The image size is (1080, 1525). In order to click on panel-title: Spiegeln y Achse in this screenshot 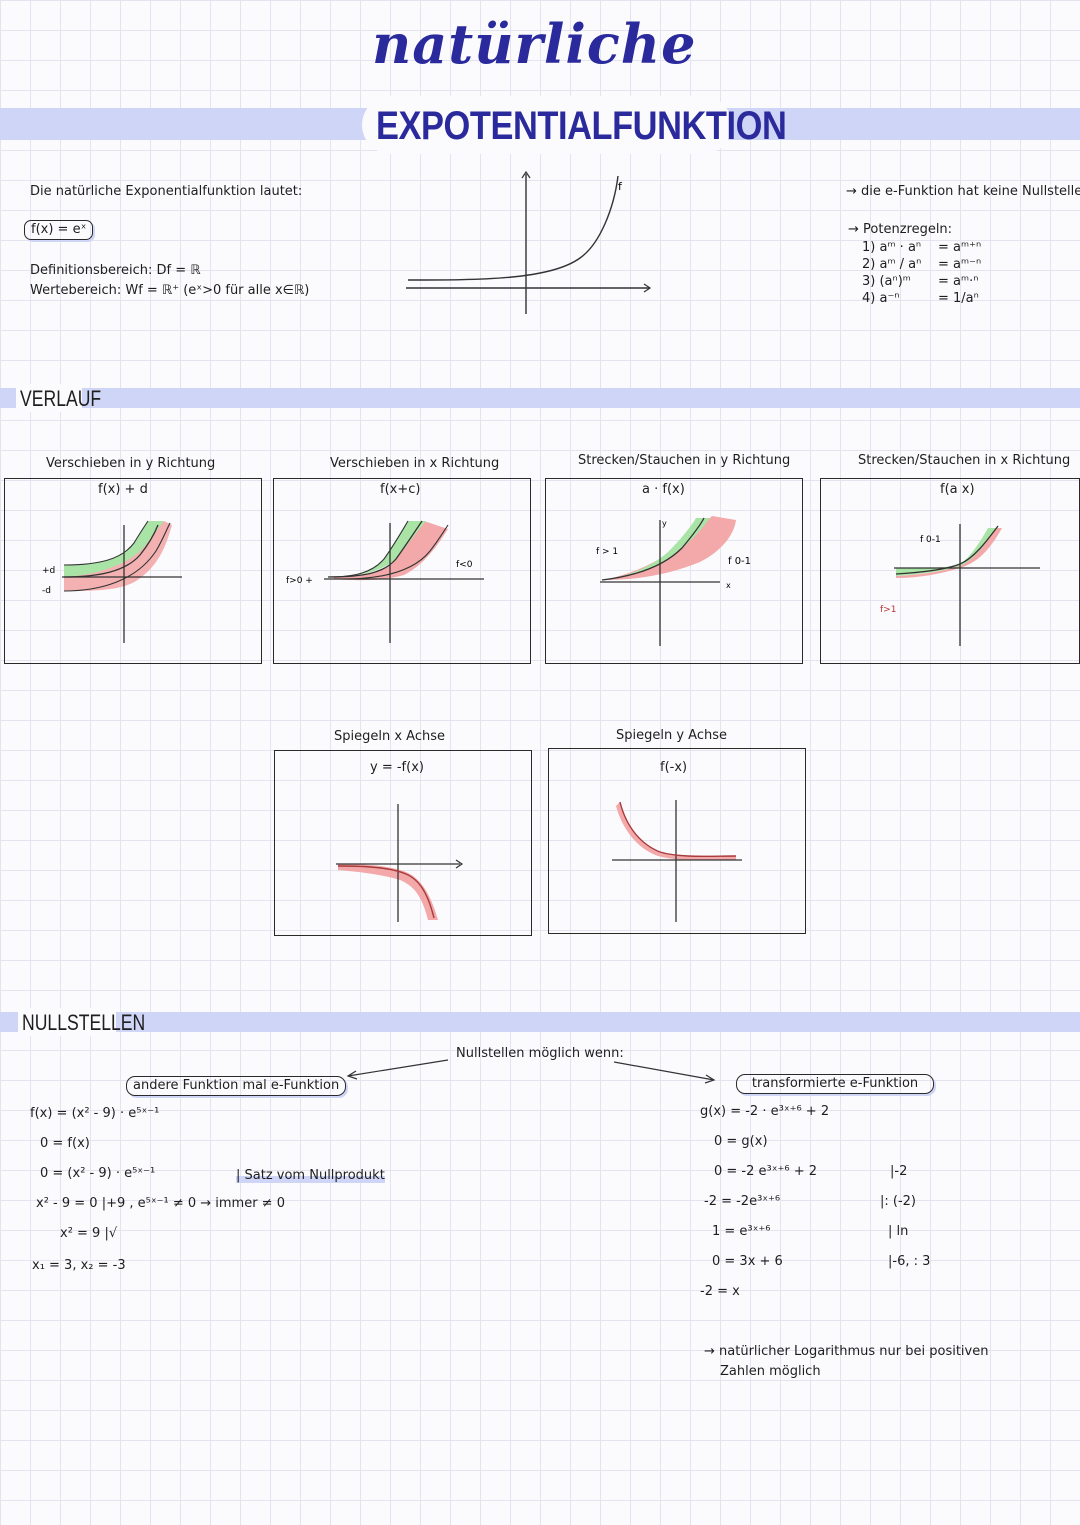, I will do `click(671, 735)`.